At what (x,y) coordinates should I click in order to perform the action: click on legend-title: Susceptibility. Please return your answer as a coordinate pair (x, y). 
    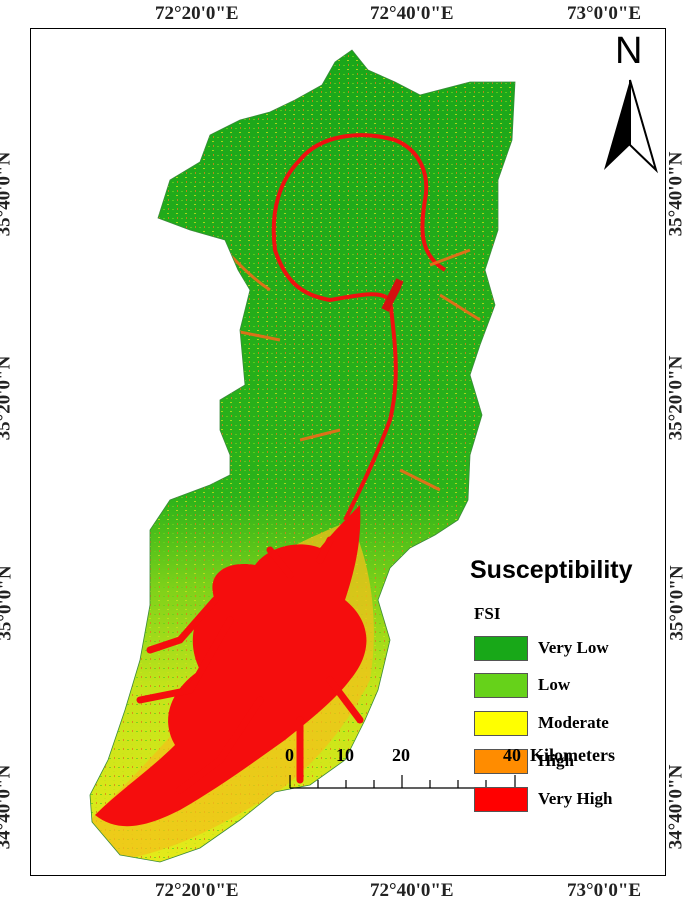
    Looking at the image, I should click on (551, 570).